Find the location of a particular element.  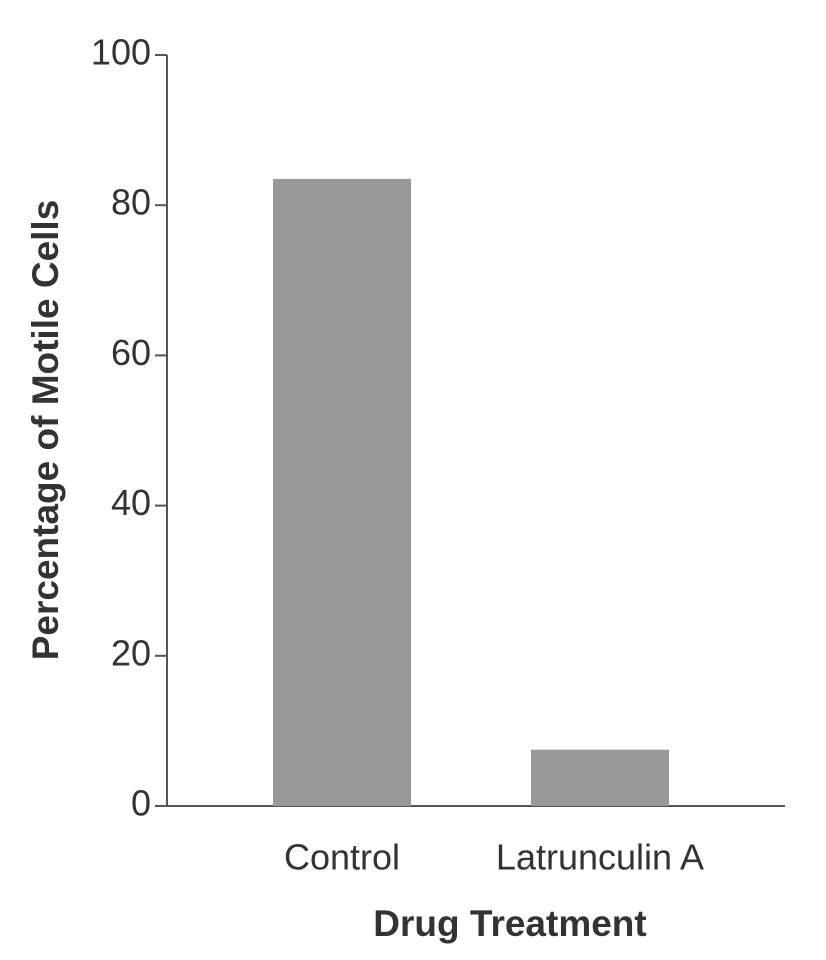

y-tick-label: 100 is located at coordinates (121, 52).